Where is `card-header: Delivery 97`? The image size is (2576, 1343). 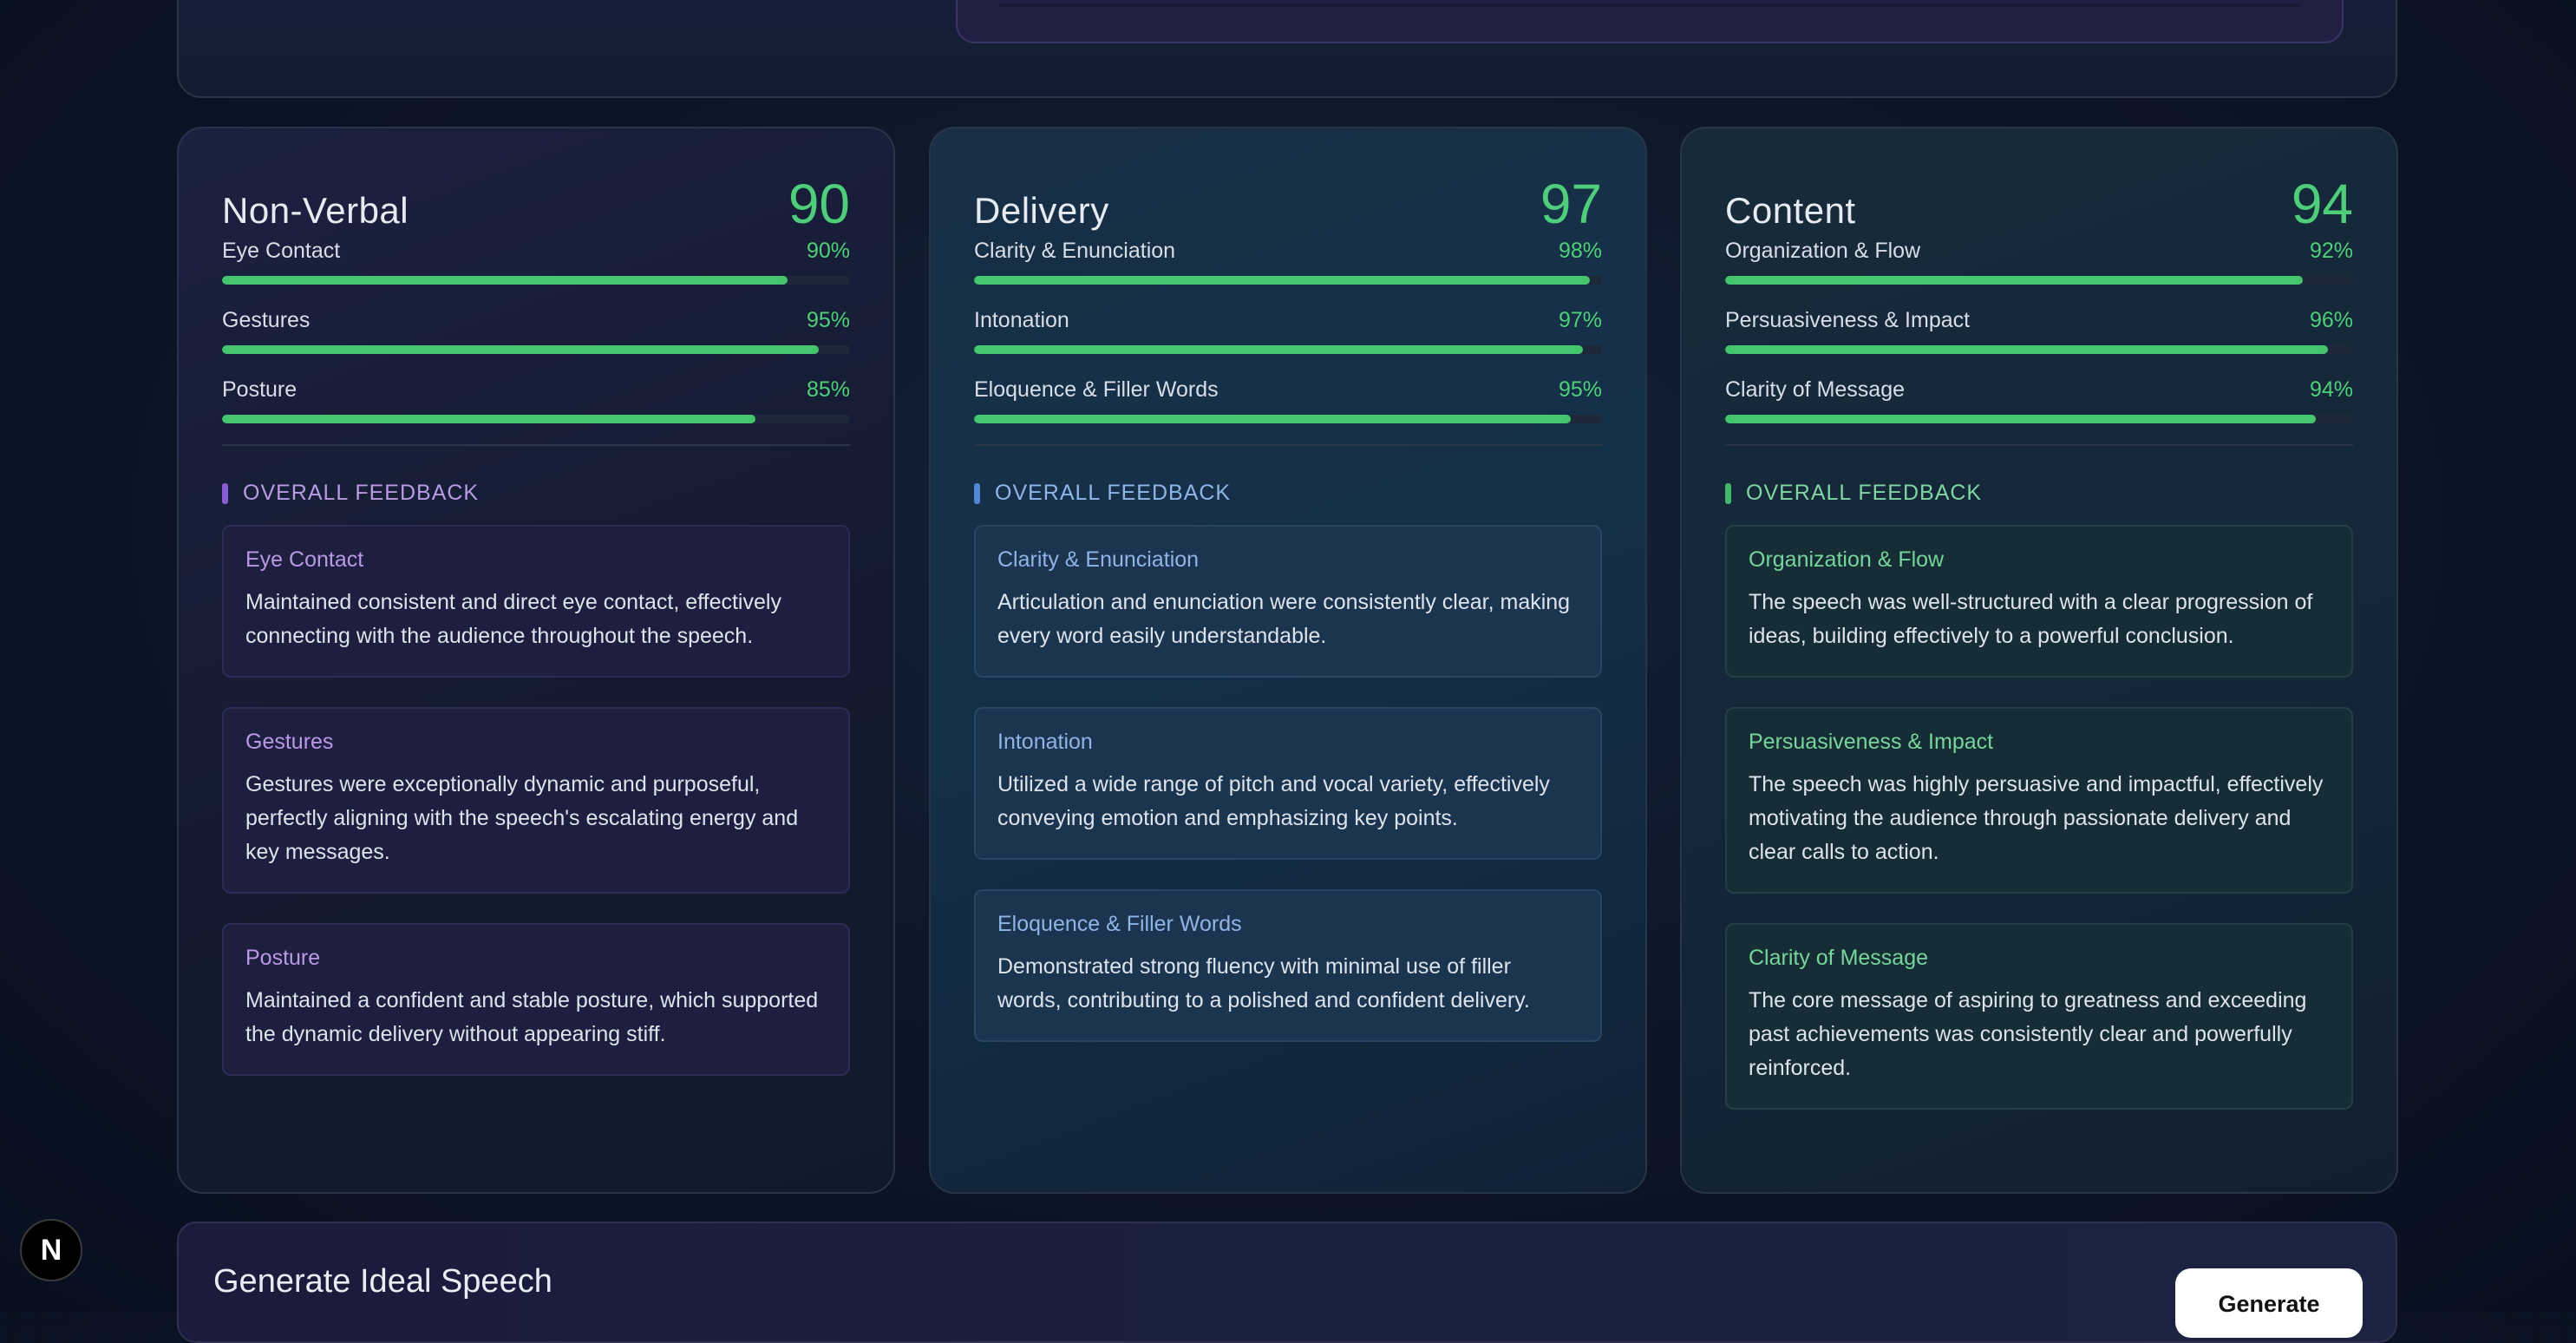 card-header: Delivery 97 is located at coordinates (1288, 204).